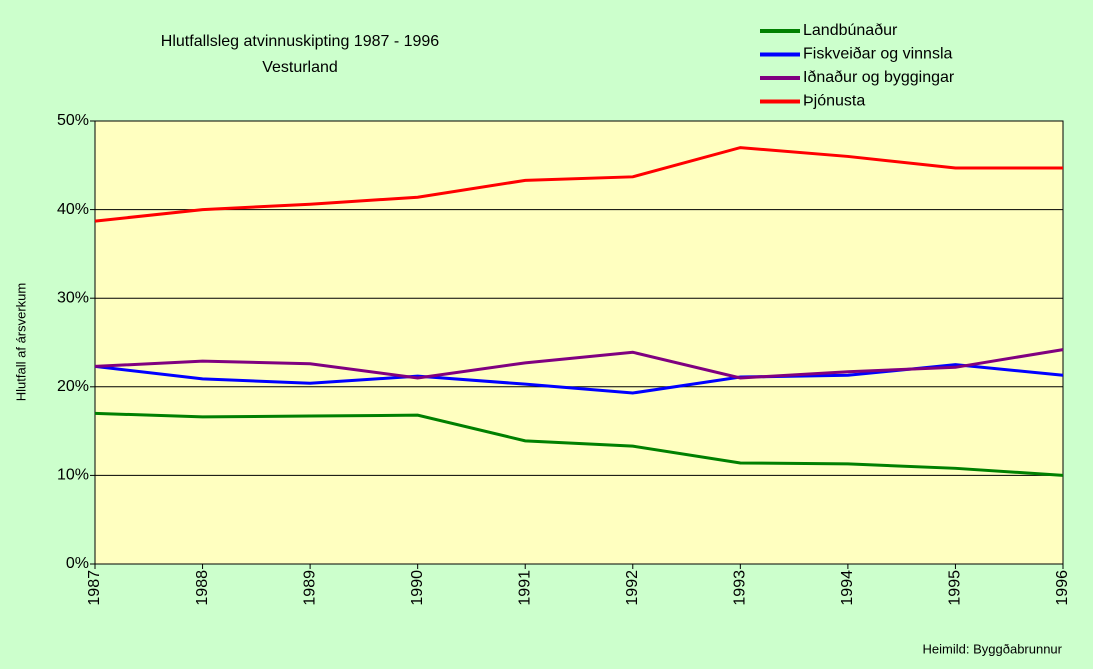  Describe the element at coordinates (94, 588) in the screenshot. I see `x-tick-label: 1987` at that location.